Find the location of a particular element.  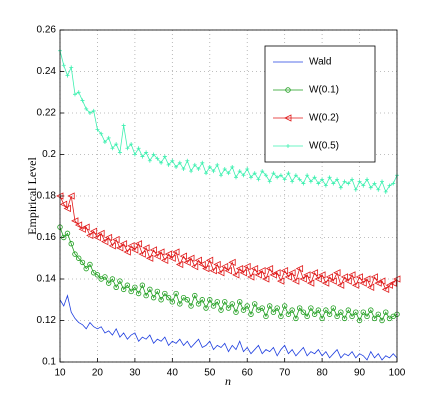

y-tick-label: 0.24 is located at coordinates (47, 71).